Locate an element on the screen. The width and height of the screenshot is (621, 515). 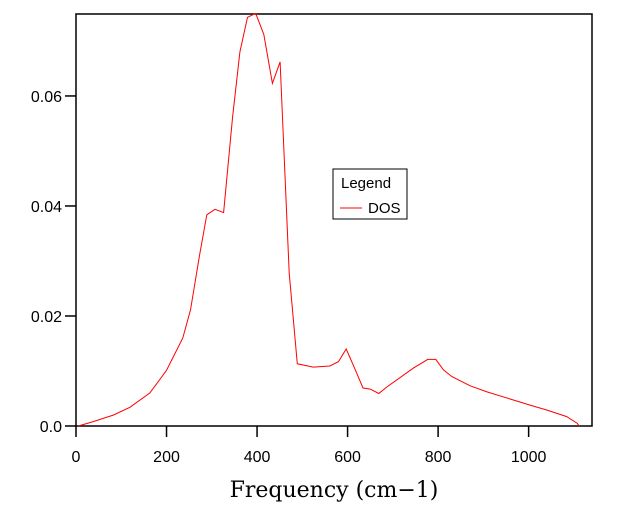
y-tick-label: 0.02 is located at coordinates (46, 317).